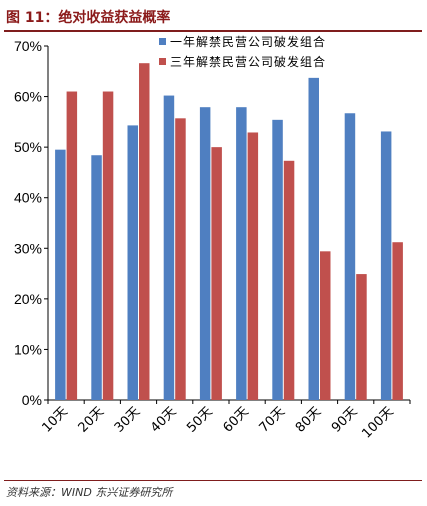 The height and width of the screenshot is (506, 427). I want to click on x-tick-label: 60天, so click(235, 419).